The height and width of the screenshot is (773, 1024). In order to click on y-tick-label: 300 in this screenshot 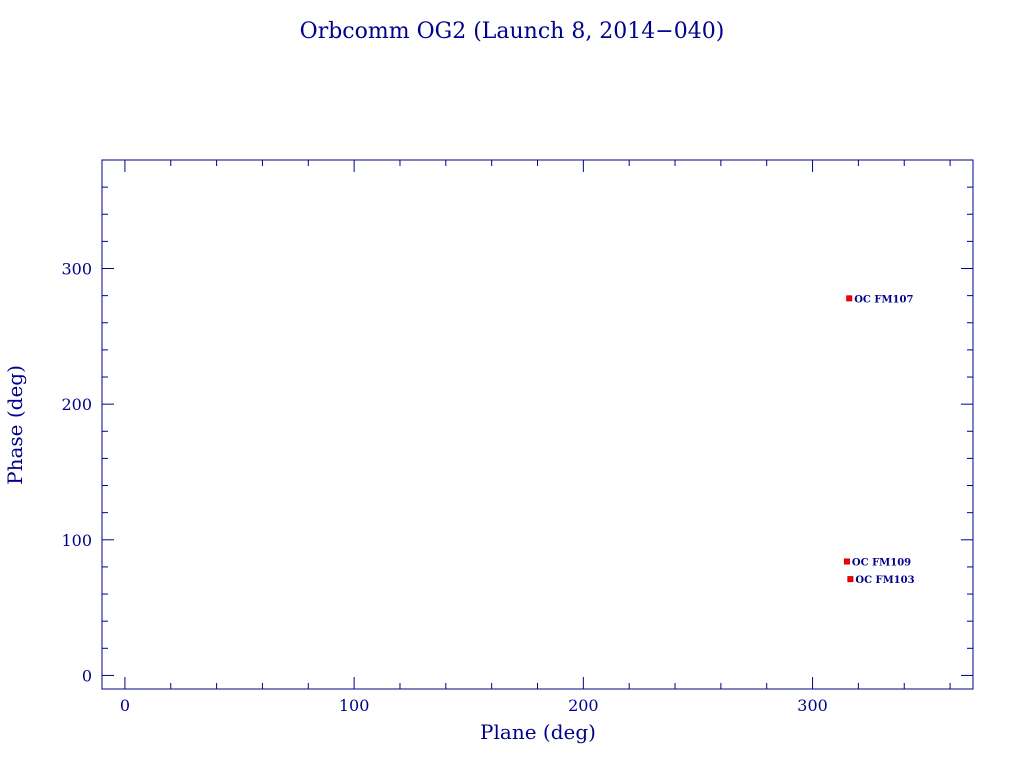, I will do `click(76, 269)`.